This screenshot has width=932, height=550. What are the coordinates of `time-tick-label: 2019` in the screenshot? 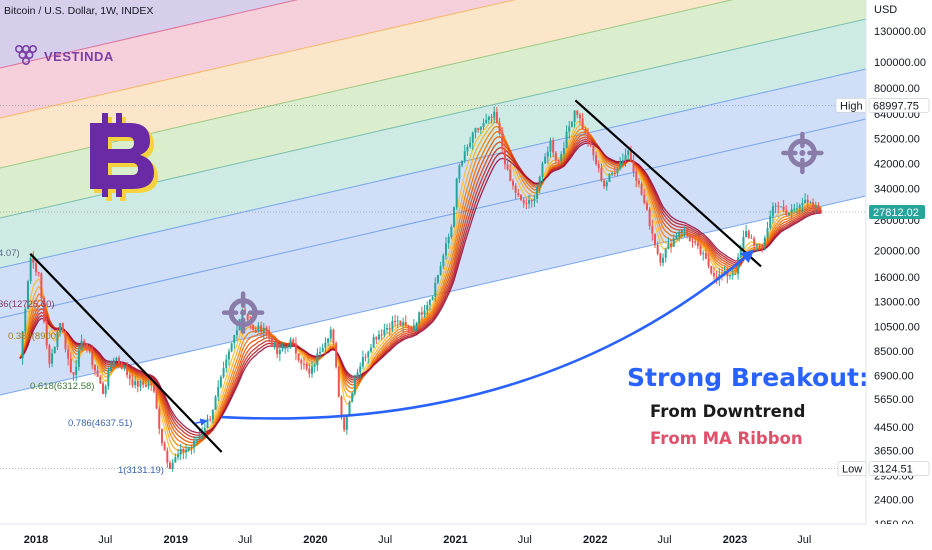 It's located at (175, 540).